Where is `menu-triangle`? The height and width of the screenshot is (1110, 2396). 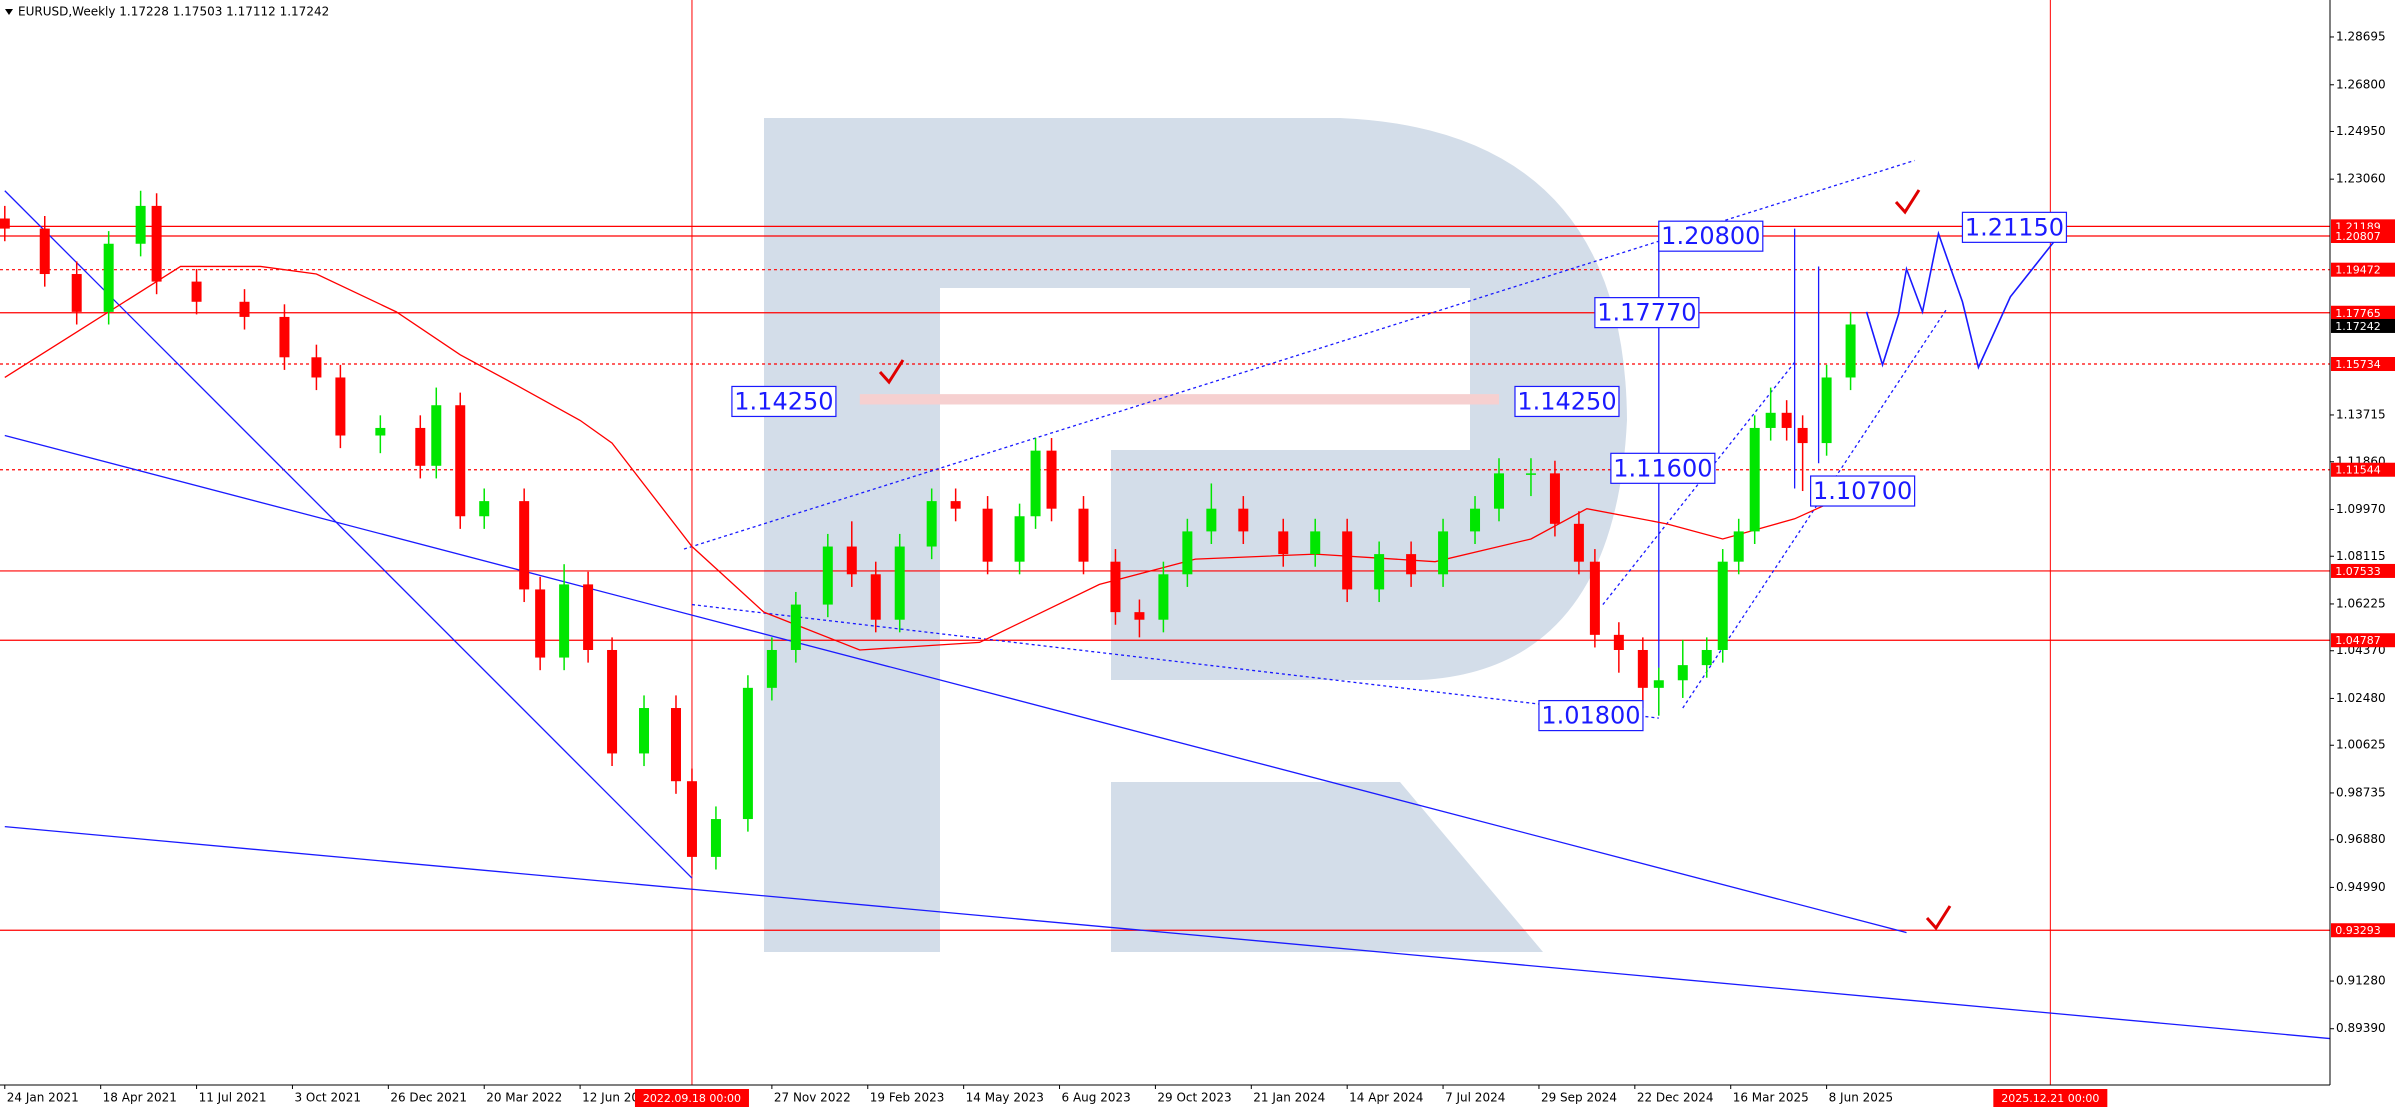
menu-triangle is located at coordinates (9, 12).